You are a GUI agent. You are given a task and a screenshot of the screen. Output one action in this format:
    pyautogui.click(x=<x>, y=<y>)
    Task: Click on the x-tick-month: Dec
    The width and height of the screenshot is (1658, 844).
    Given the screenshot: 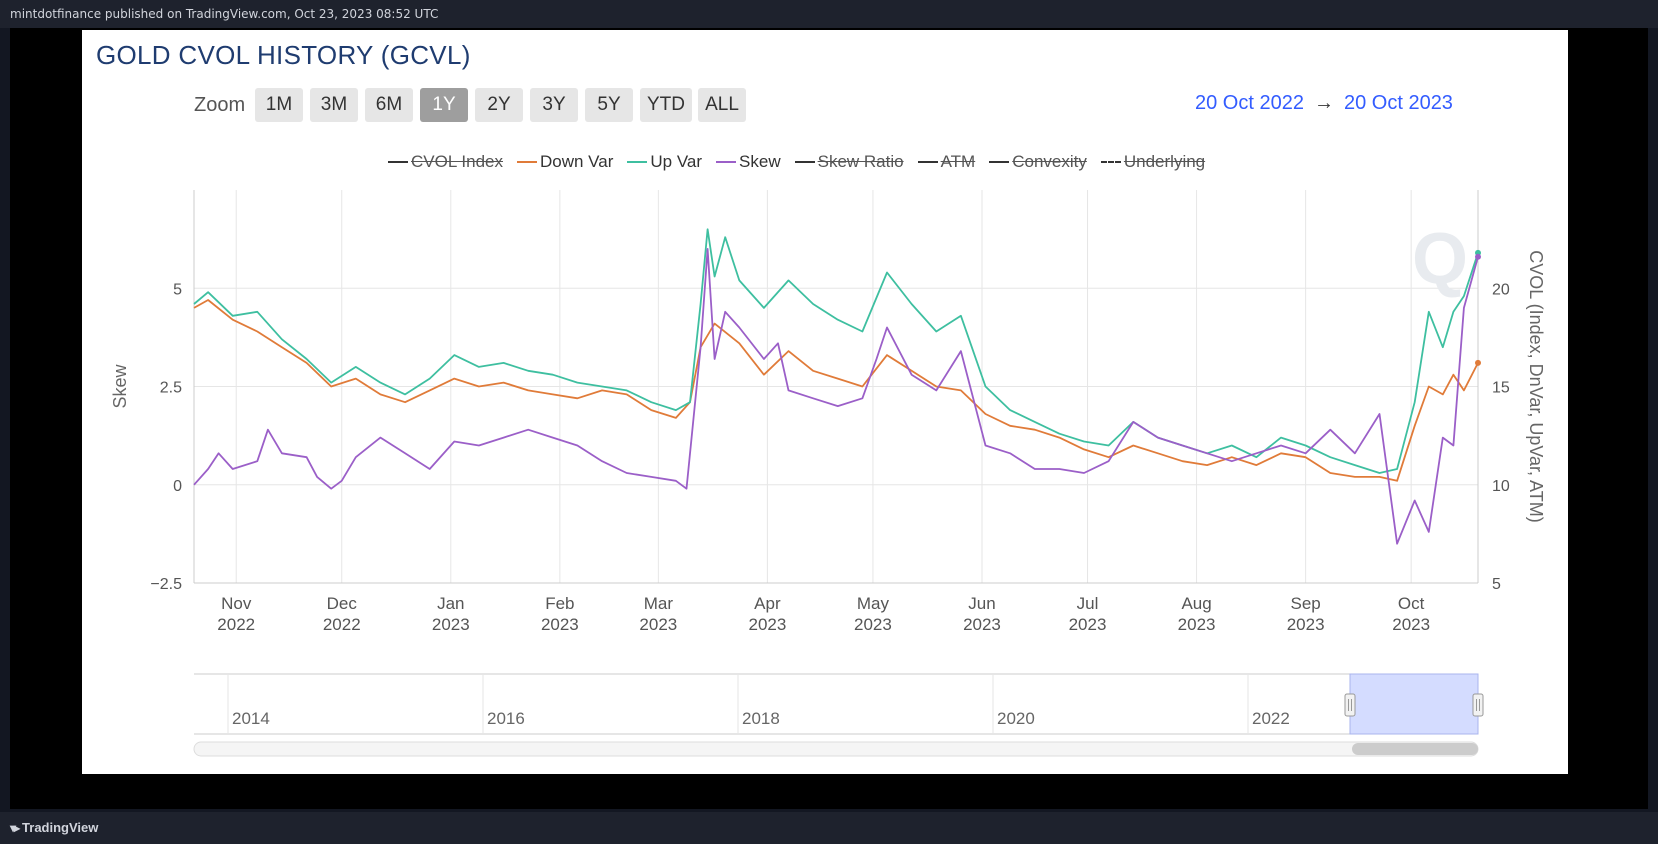 What is the action you would take?
    pyautogui.click(x=342, y=603)
    